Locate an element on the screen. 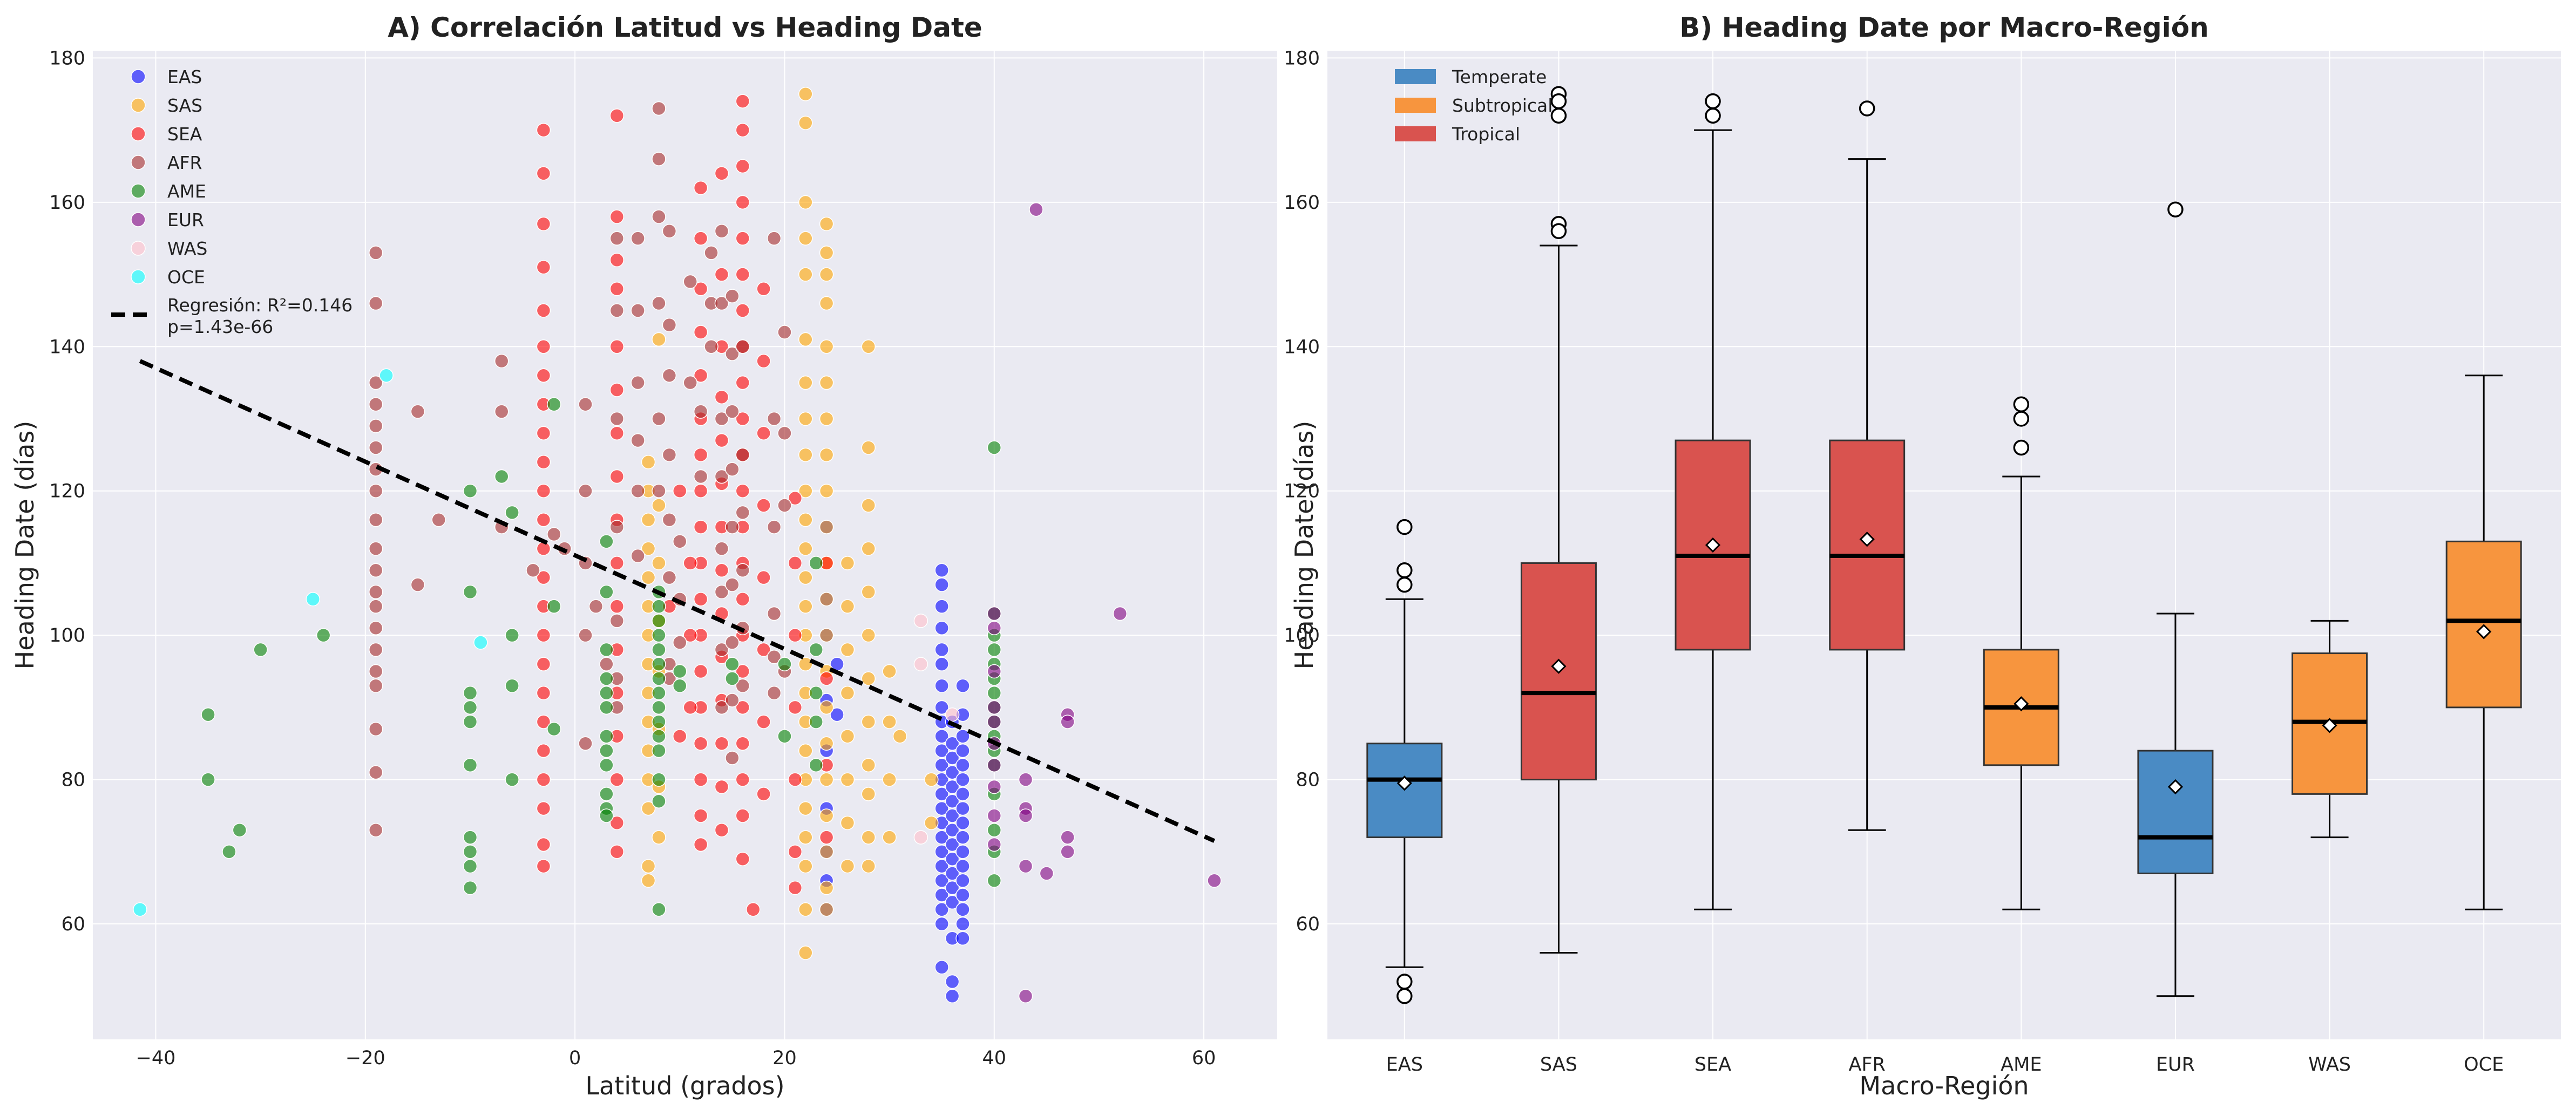  box-oce is located at coordinates (2483, 643).